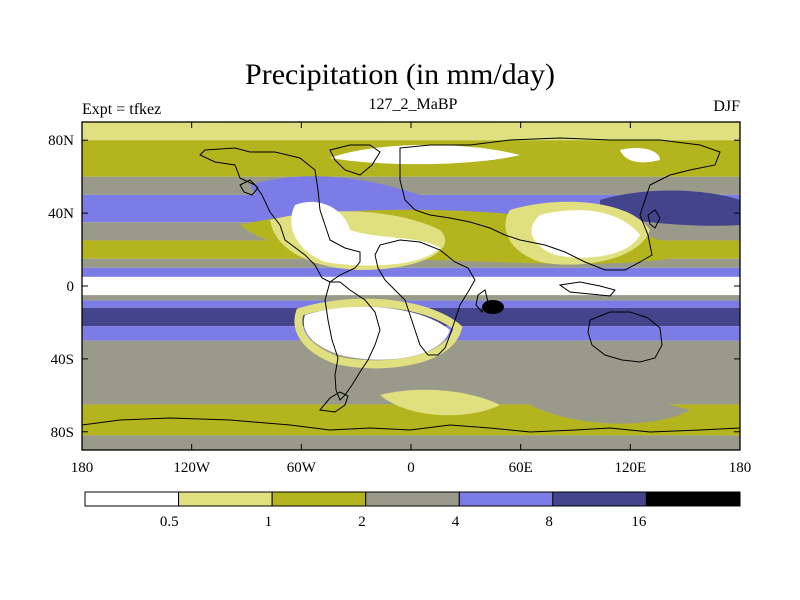  What do you see at coordinates (192, 468) in the screenshot?
I see `x-tick-label: 120W` at bounding box center [192, 468].